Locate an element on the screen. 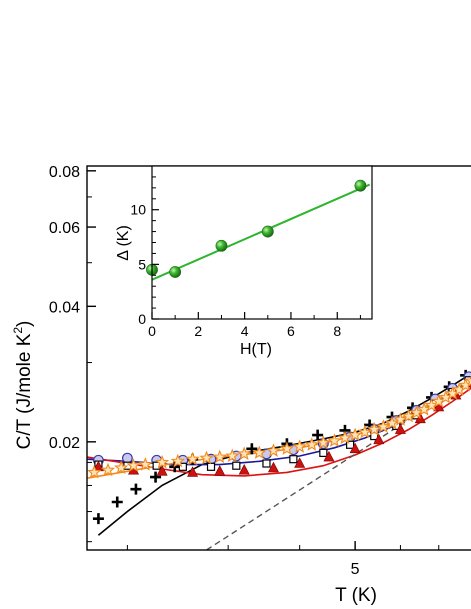  inset-data-points is located at coordinates (256, 228).